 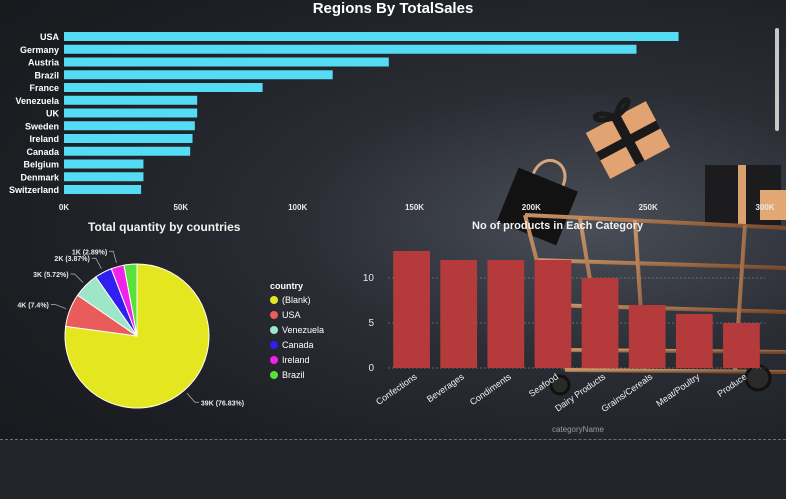 I want to click on legend-item: (Blank), so click(x=297, y=300).